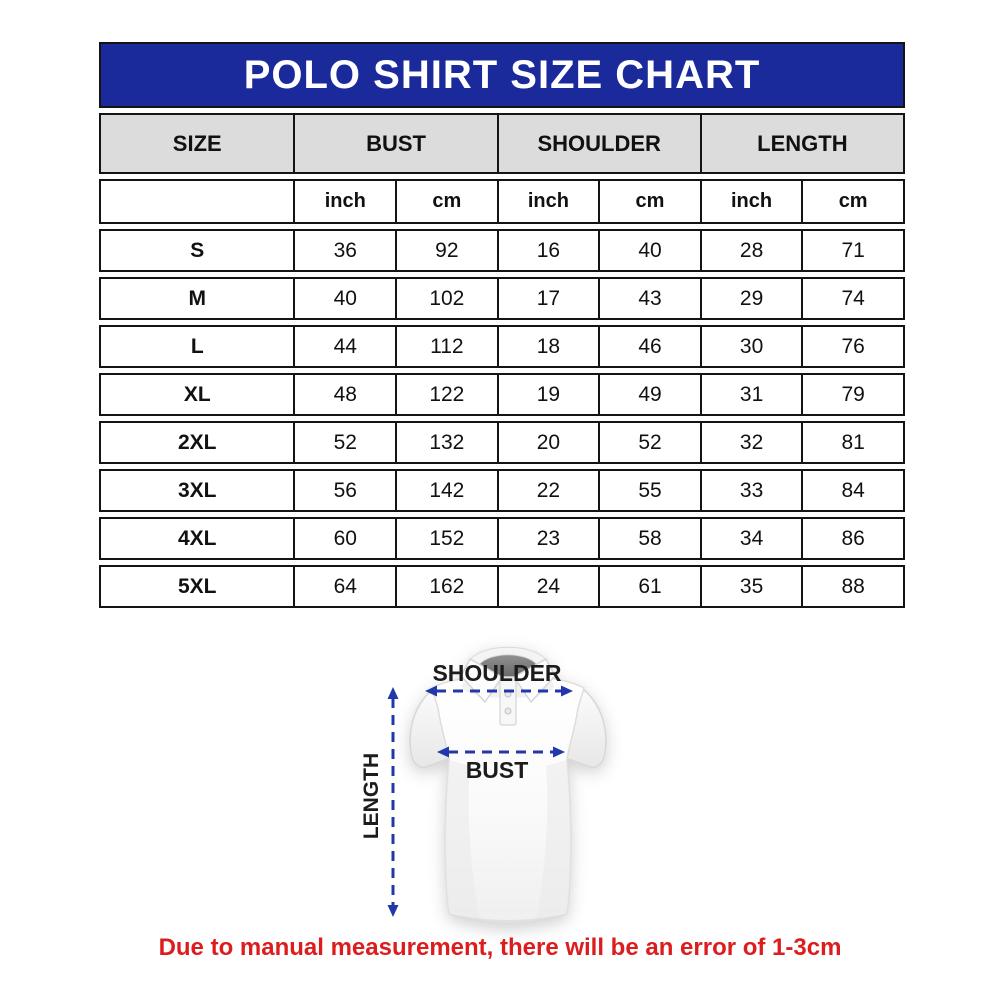 This screenshot has width=1000, height=1000. Describe the element at coordinates (197, 538) in the screenshot. I see `size-cell: 4XL` at that location.